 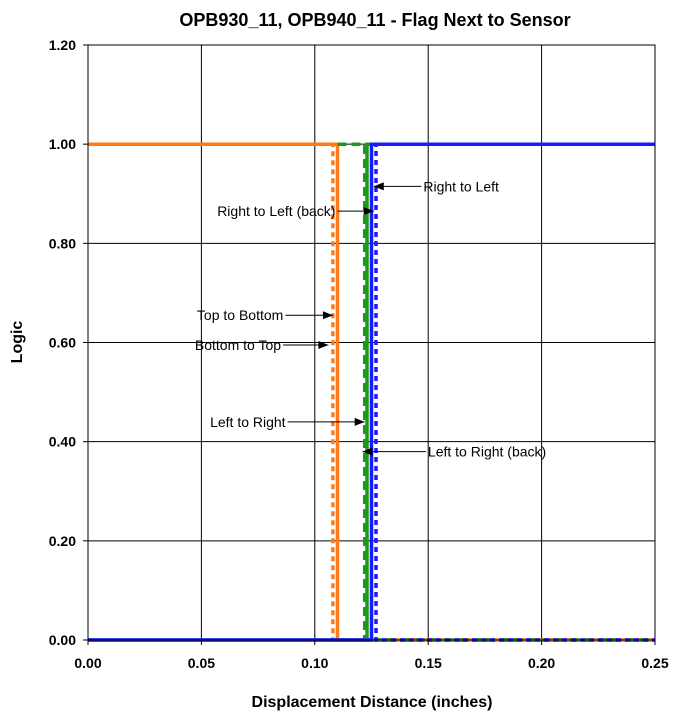 I want to click on annotation-label: Left to Right (back), so click(x=487, y=452).